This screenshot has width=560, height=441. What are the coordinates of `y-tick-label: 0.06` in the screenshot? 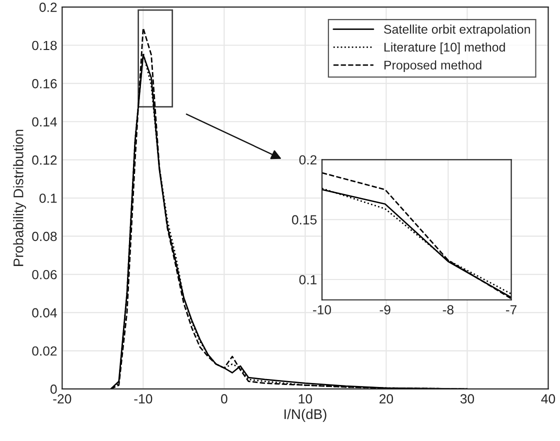 It's located at (44, 275).